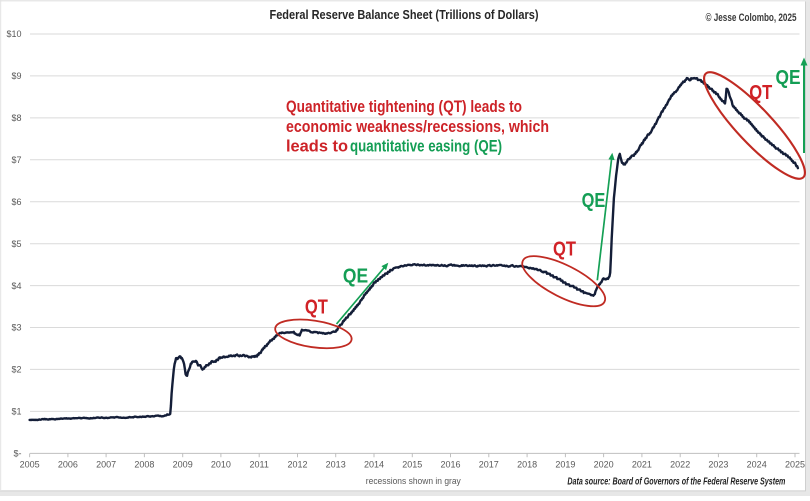 The height and width of the screenshot is (501, 810). Describe the element at coordinates (718, 465) in the screenshot. I see `svg-text: 2023` at that location.